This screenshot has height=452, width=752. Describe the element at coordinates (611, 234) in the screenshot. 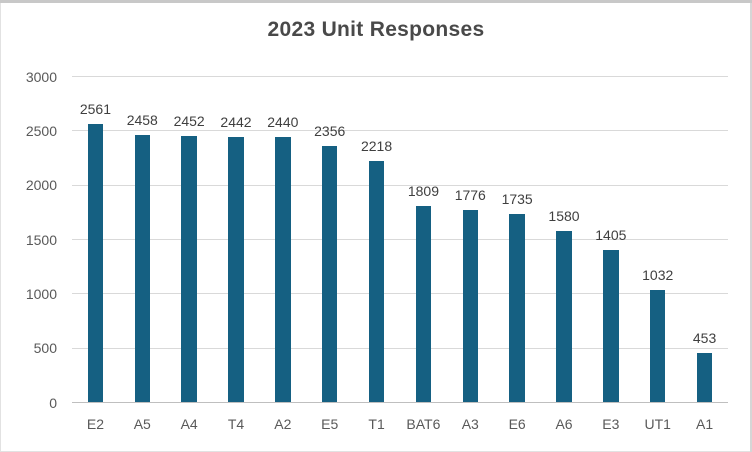

I see `bar-value-label: 1405` at that location.